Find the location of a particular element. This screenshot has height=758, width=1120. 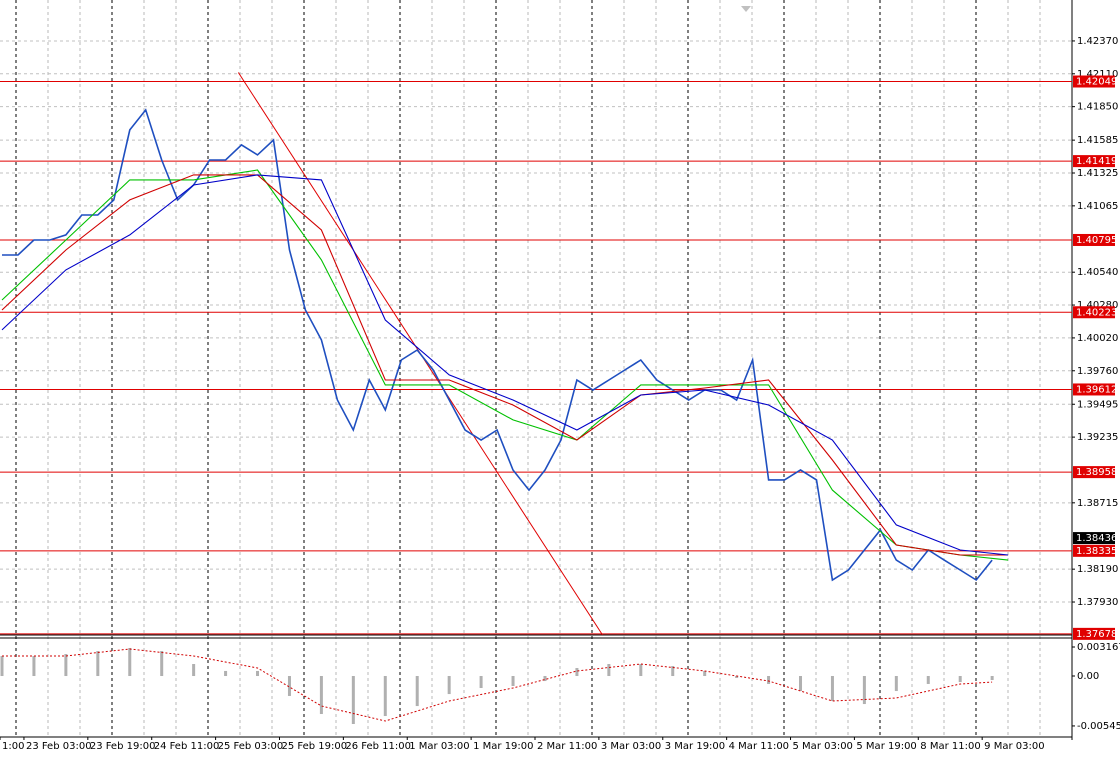

y-tick-label: 1.38715 is located at coordinates (1097, 503).